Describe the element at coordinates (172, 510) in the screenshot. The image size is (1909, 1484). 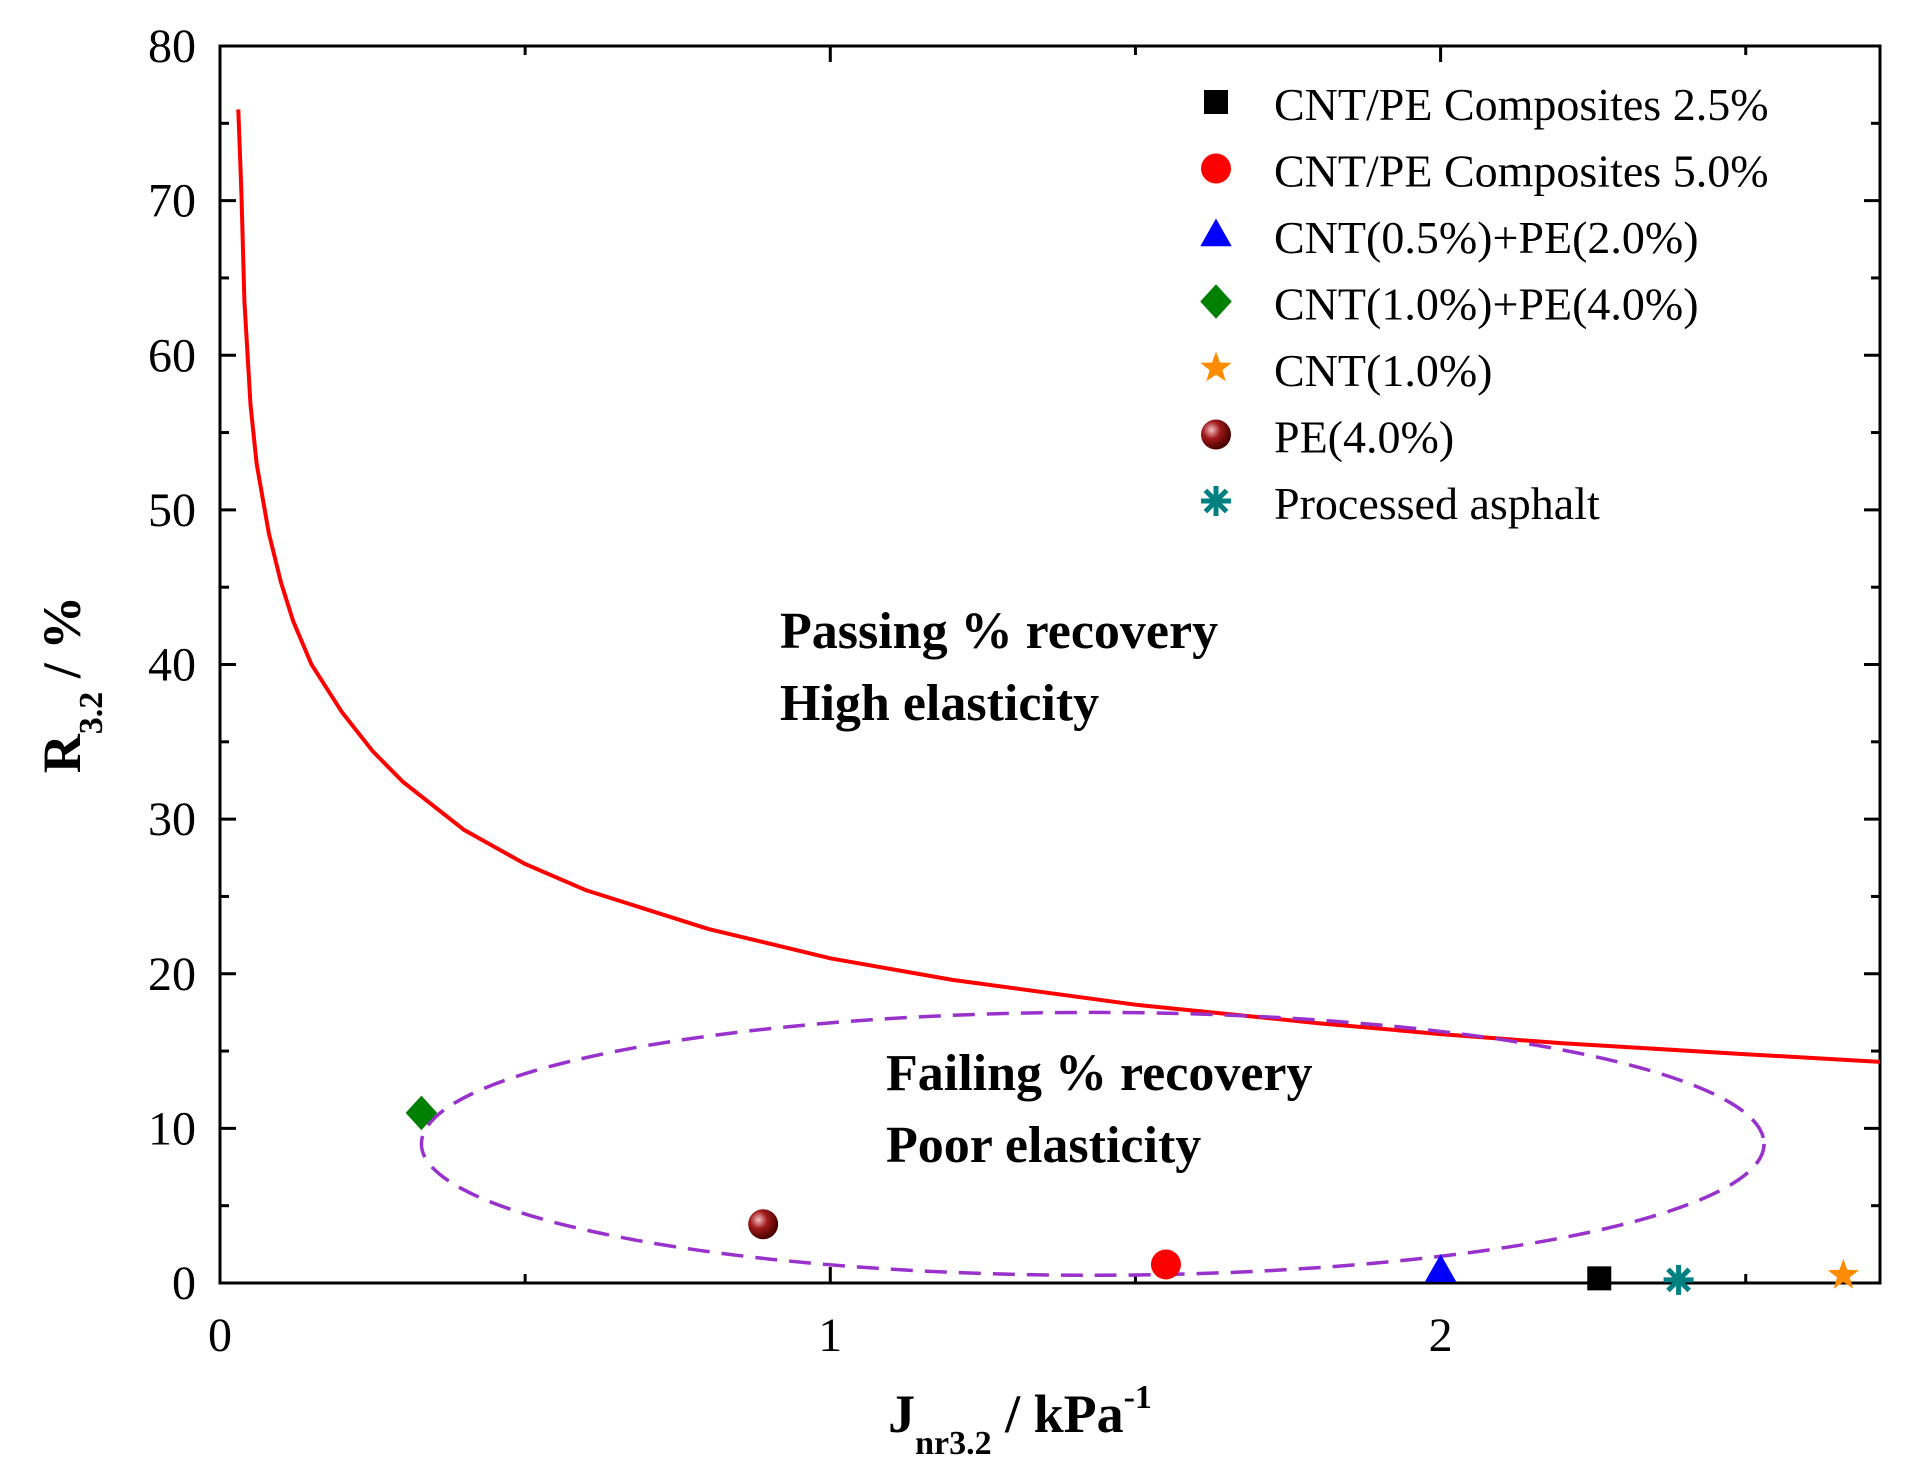
I see `y-tick-label: 50` at that location.